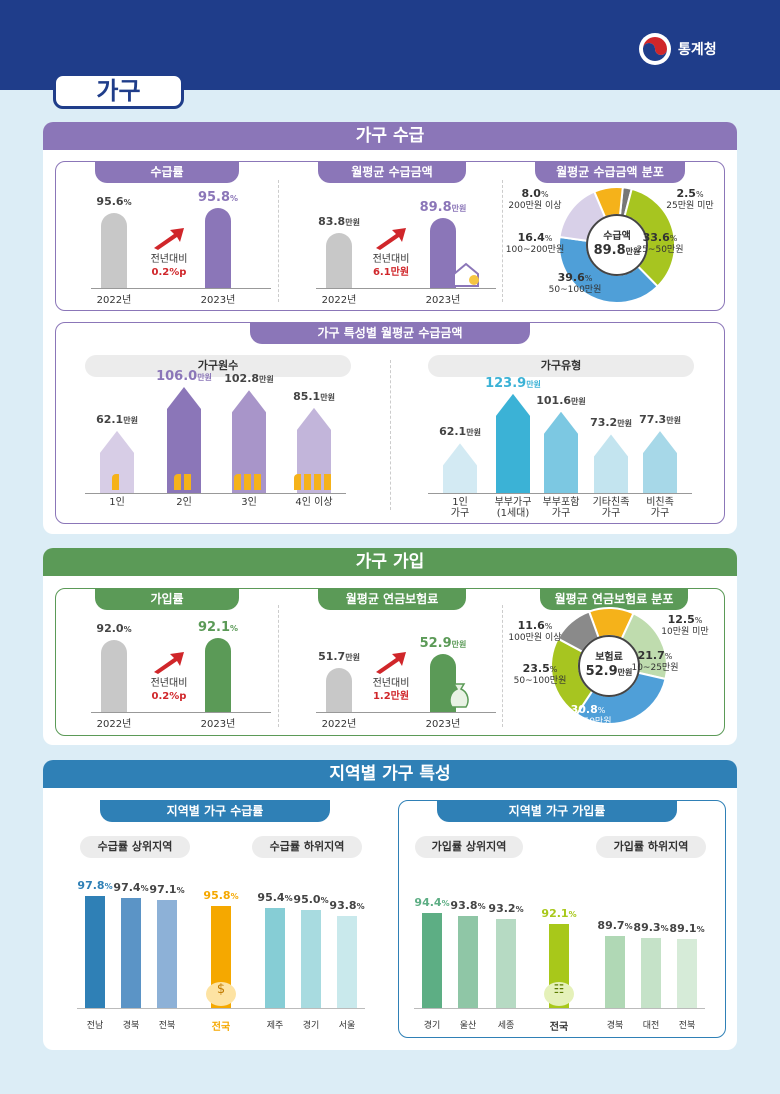 This screenshot has width=780, height=1094. What do you see at coordinates (609, 668) in the screenshot?
I see `donut-chart` at bounding box center [609, 668].